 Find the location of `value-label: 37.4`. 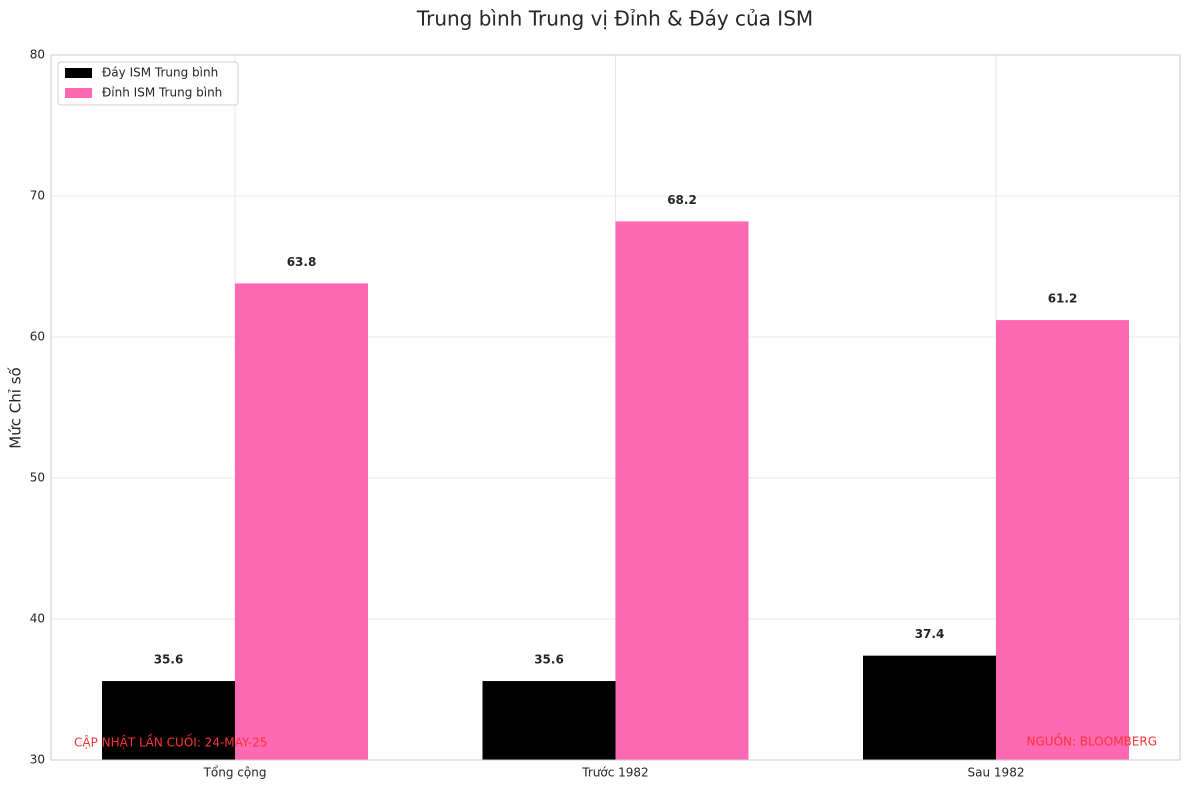

value-label: 37.4 is located at coordinates (930, 634).